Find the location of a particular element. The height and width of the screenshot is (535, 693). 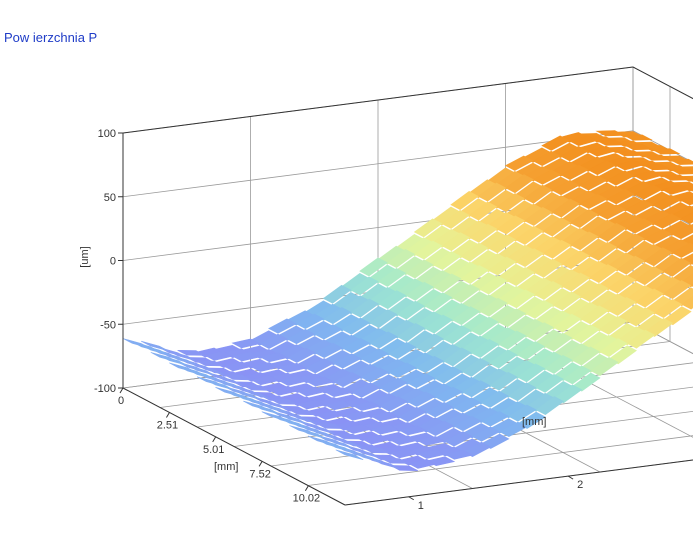

x-tick-label: 10.02 is located at coordinates (307, 499).